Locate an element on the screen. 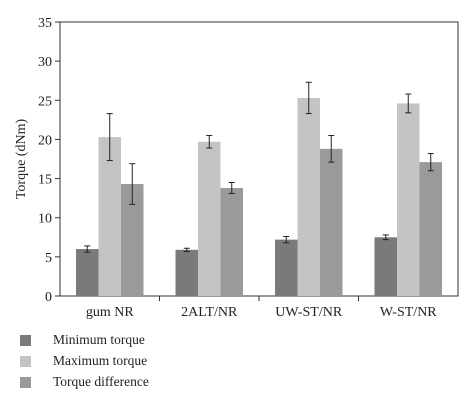  y-axis-title: Torque (dNm) is located at coordinates (21, 159).